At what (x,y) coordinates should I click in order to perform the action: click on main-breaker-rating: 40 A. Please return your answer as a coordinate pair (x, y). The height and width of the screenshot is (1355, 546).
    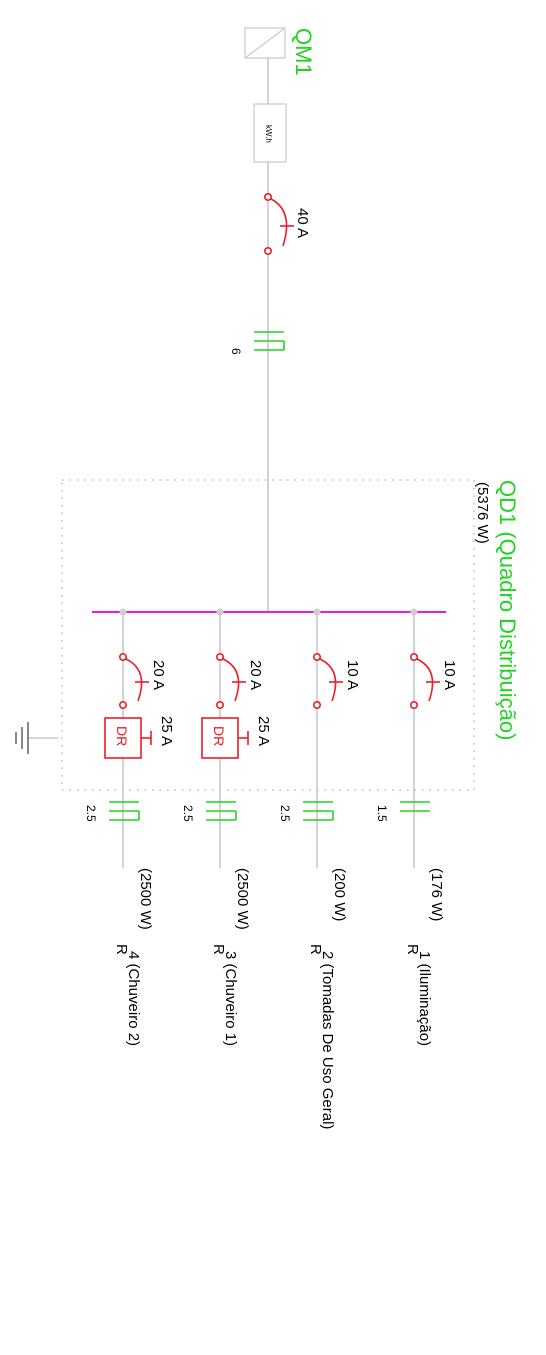
    Looking at the image, I should click on (302, 223).